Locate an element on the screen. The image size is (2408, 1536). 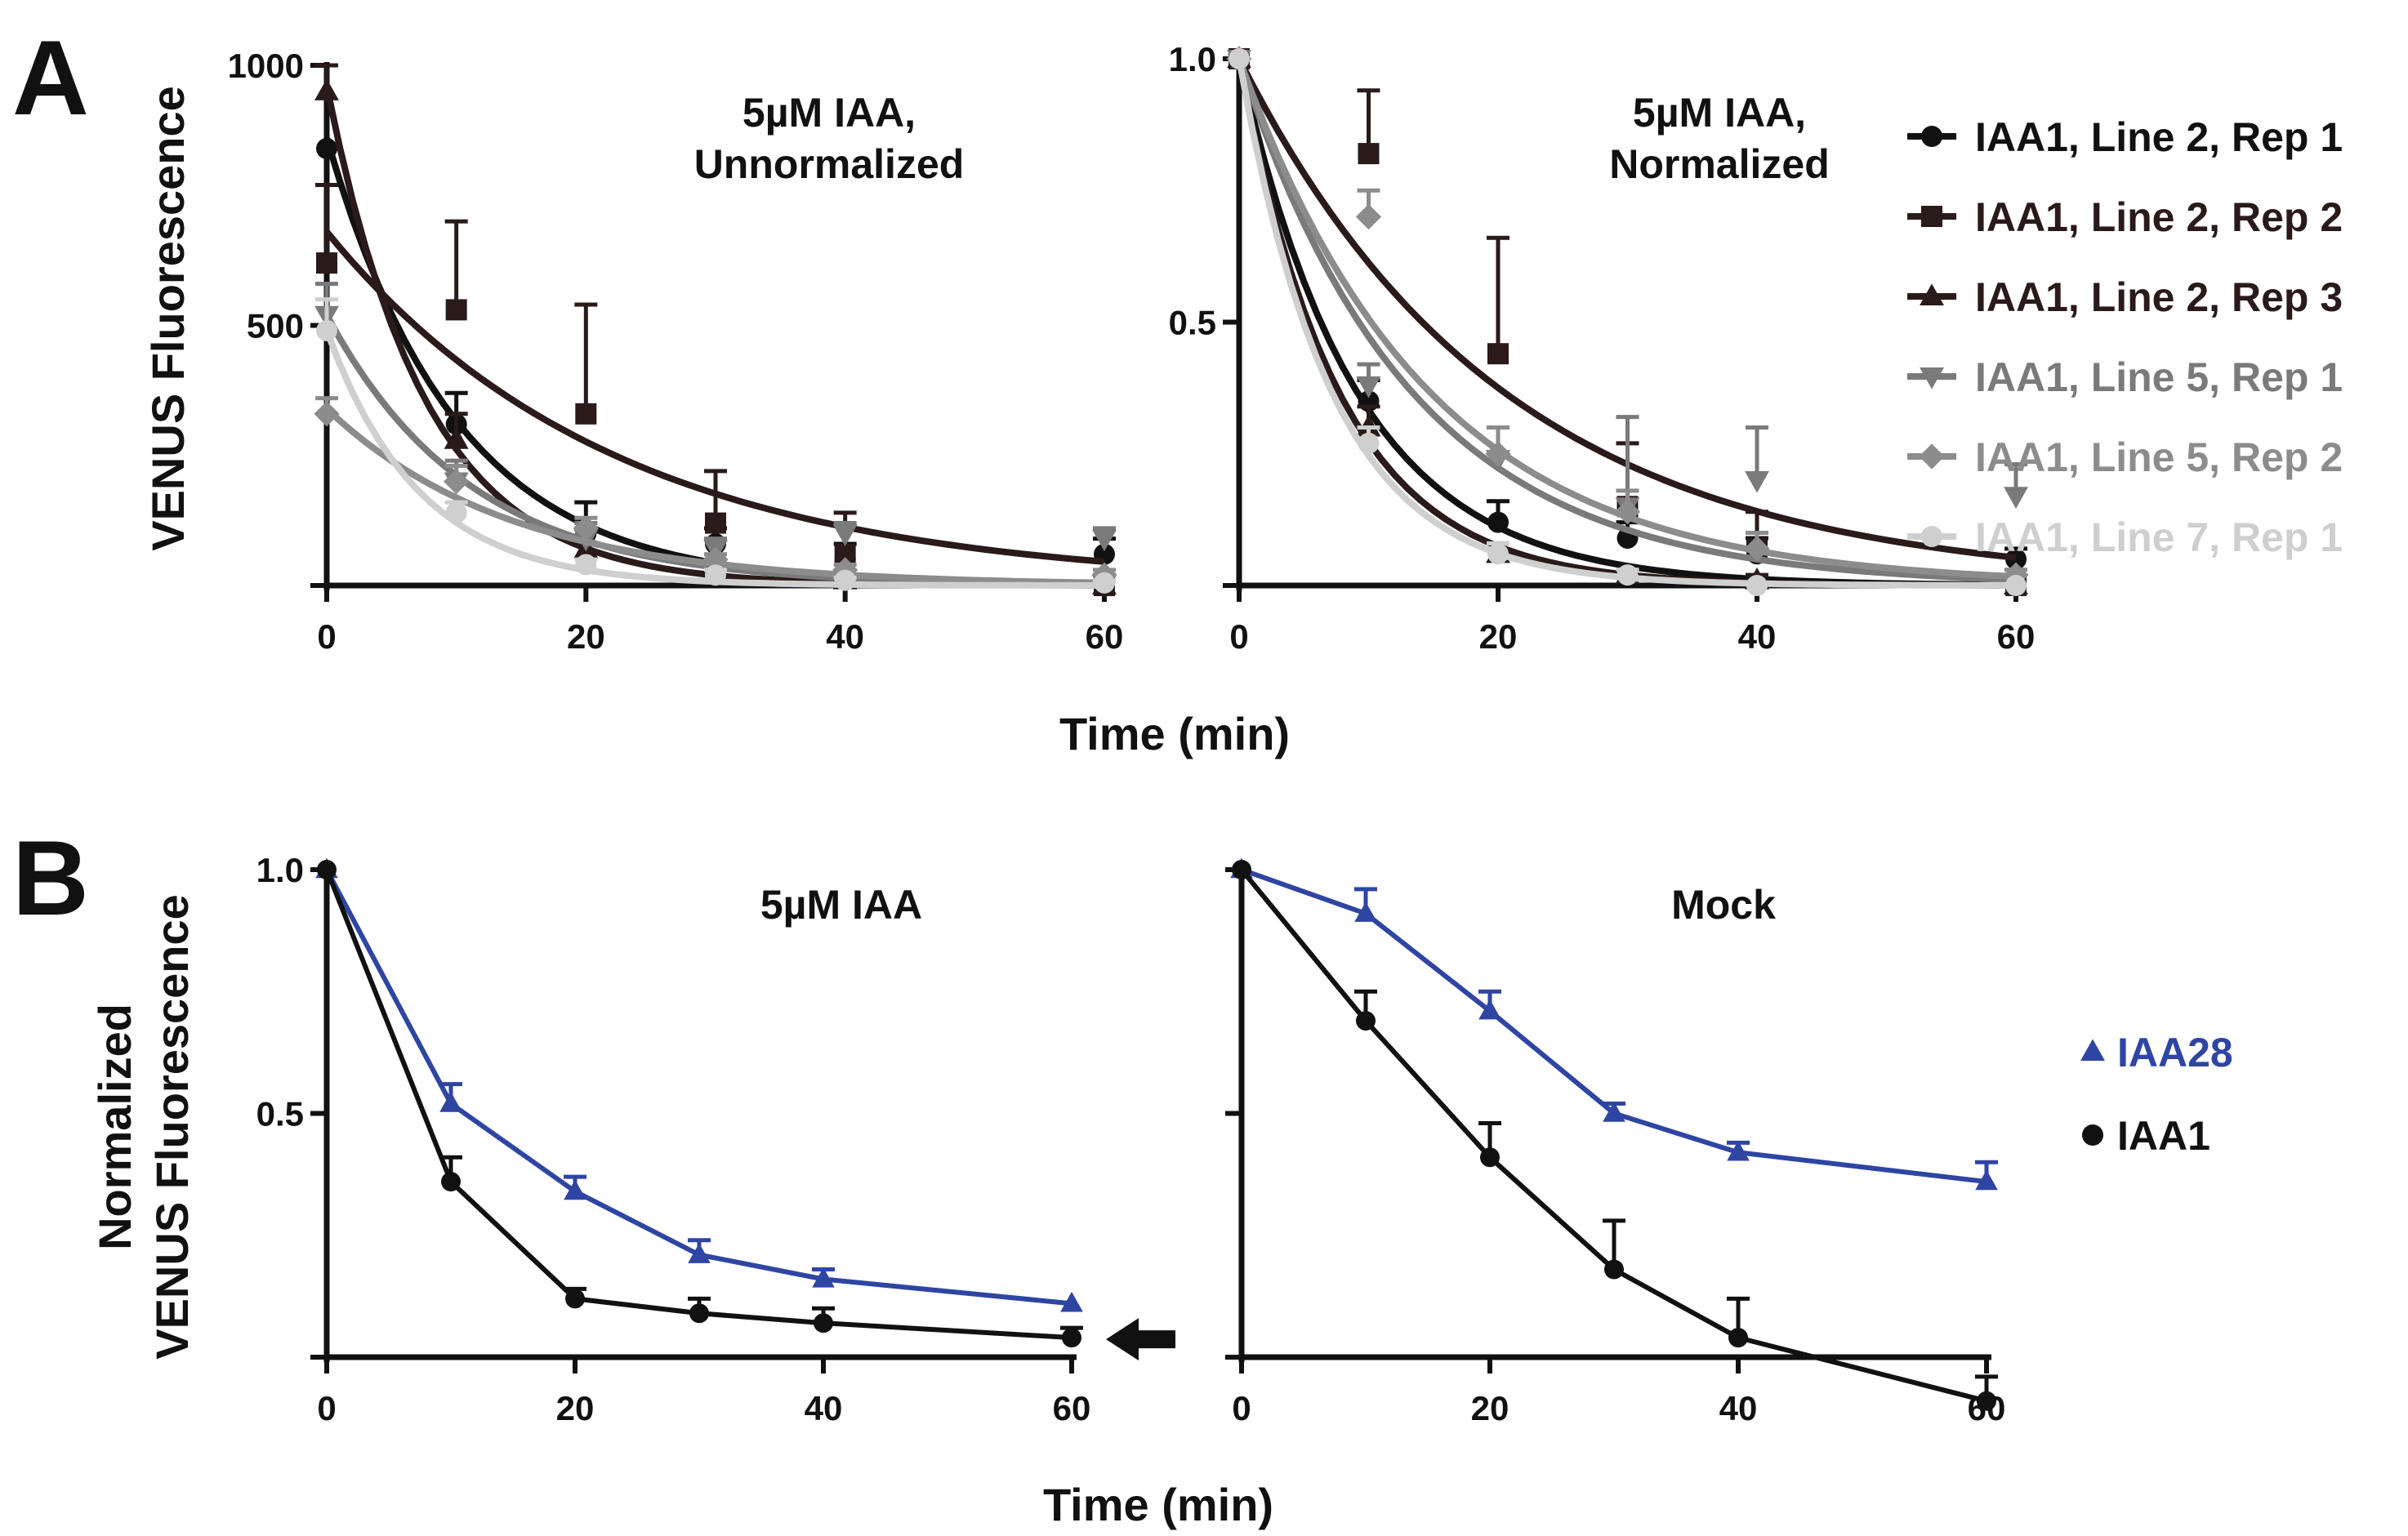
chart-0: 0 20 40 60 500 1000 5µM IAA, Unnormalized is located at coordinates (676, 351).